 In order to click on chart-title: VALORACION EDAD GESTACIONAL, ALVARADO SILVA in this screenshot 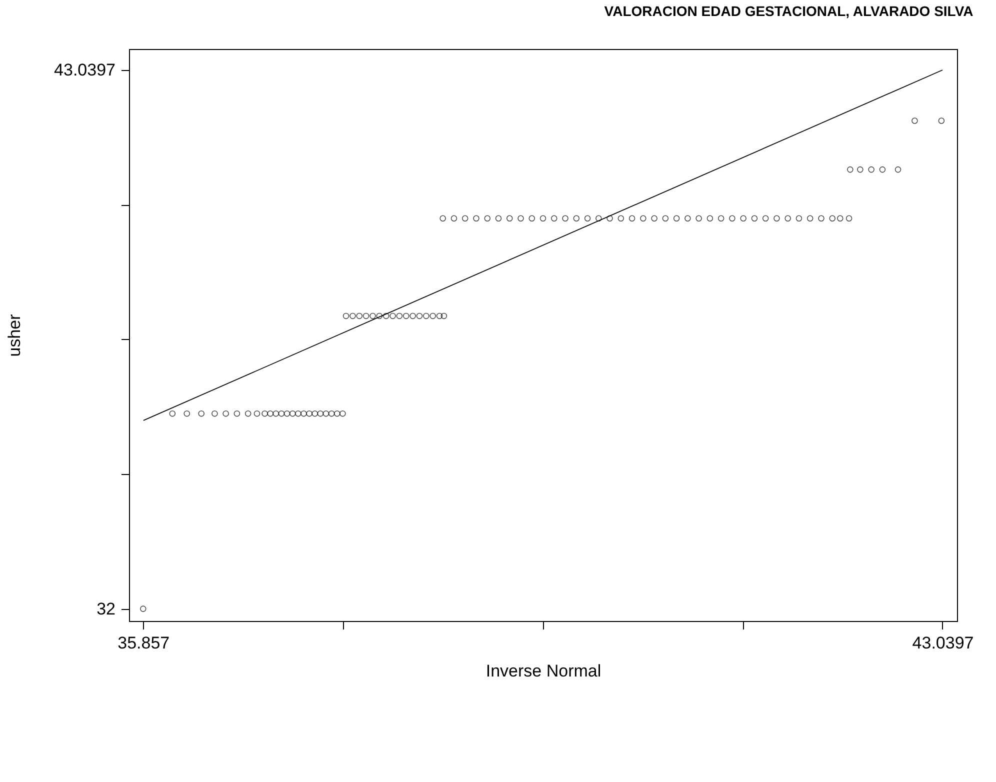, I will do `click(789, 11)`.